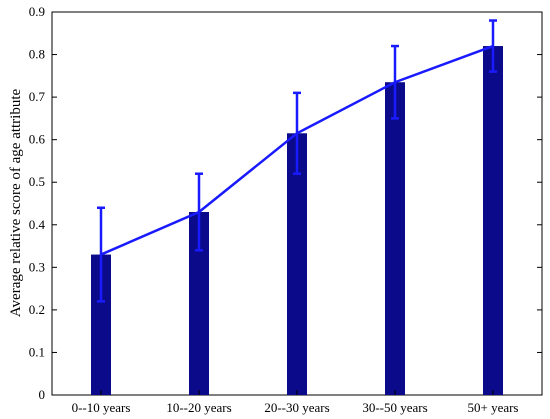 The width and height of the screenshot is (550, 419). What do you see at coordinates (37, 351) in the screenshot?
I see `y-tick-label: 0.1` at bounding box center [37, 351].